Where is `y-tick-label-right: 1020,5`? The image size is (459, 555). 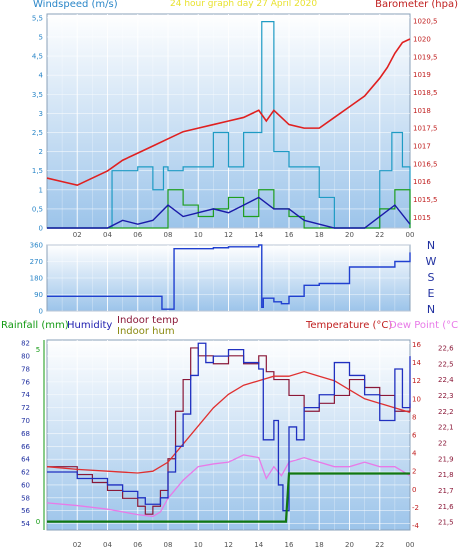
y-tick-label-right: 1020,5 is located at coordinates (425, 22).